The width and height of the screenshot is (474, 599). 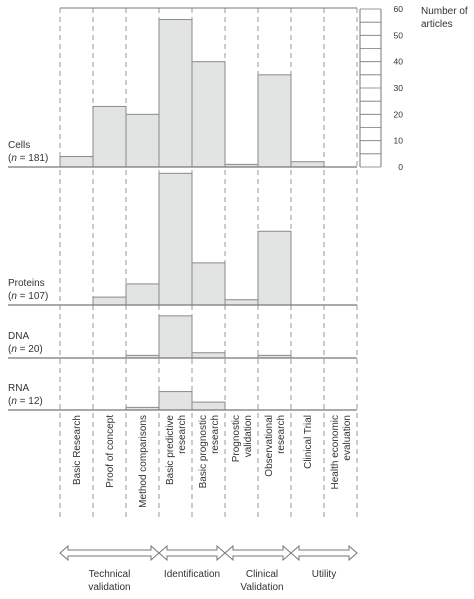 I want to click on y-tick-label: 10, so click(x=399, y=141).